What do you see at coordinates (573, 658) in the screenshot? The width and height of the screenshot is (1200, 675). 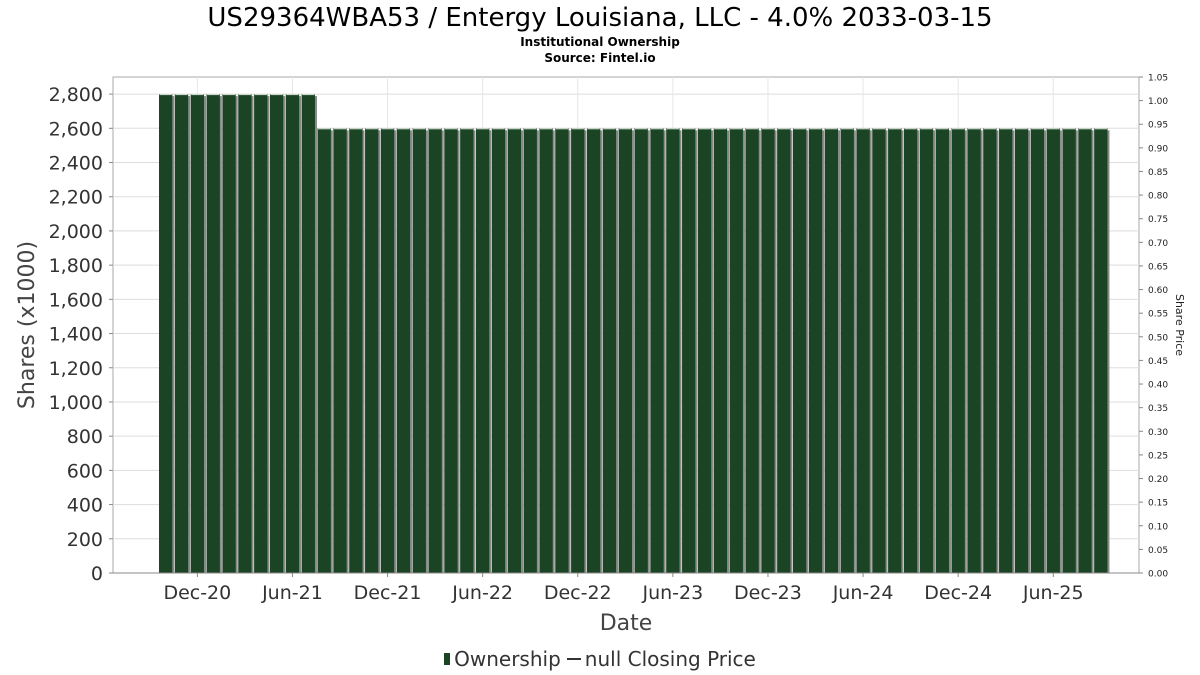 I see `legend-price-swatch` at bounding box center [573, 658].